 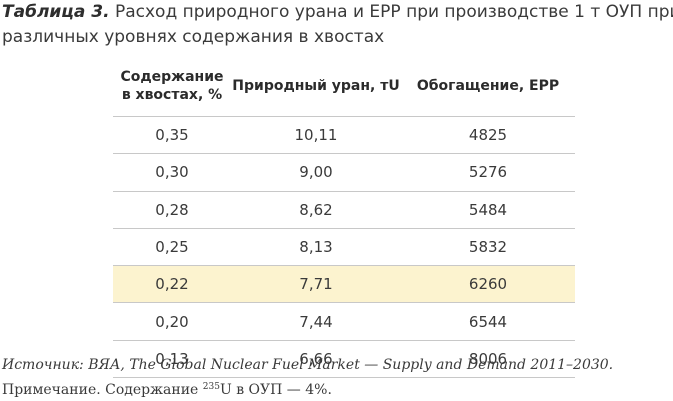 I want to click on cell-tails: 0,30, so click(x=172, y=172).